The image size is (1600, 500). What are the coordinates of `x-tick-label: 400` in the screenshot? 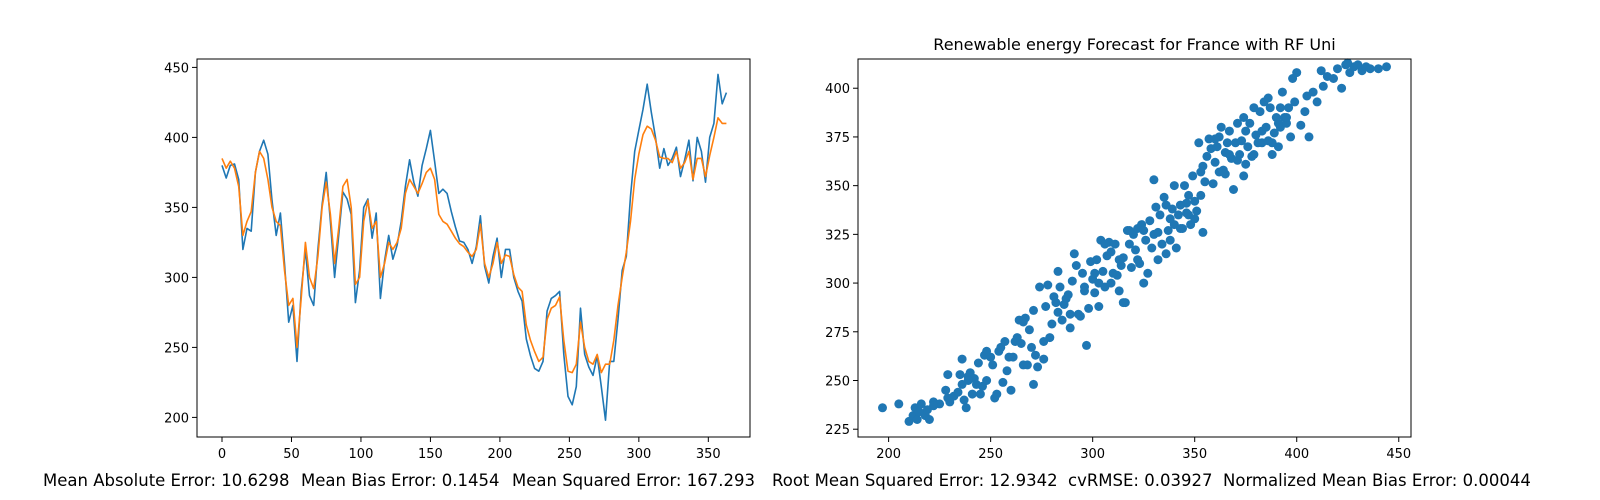 It's located at (1296, 454).